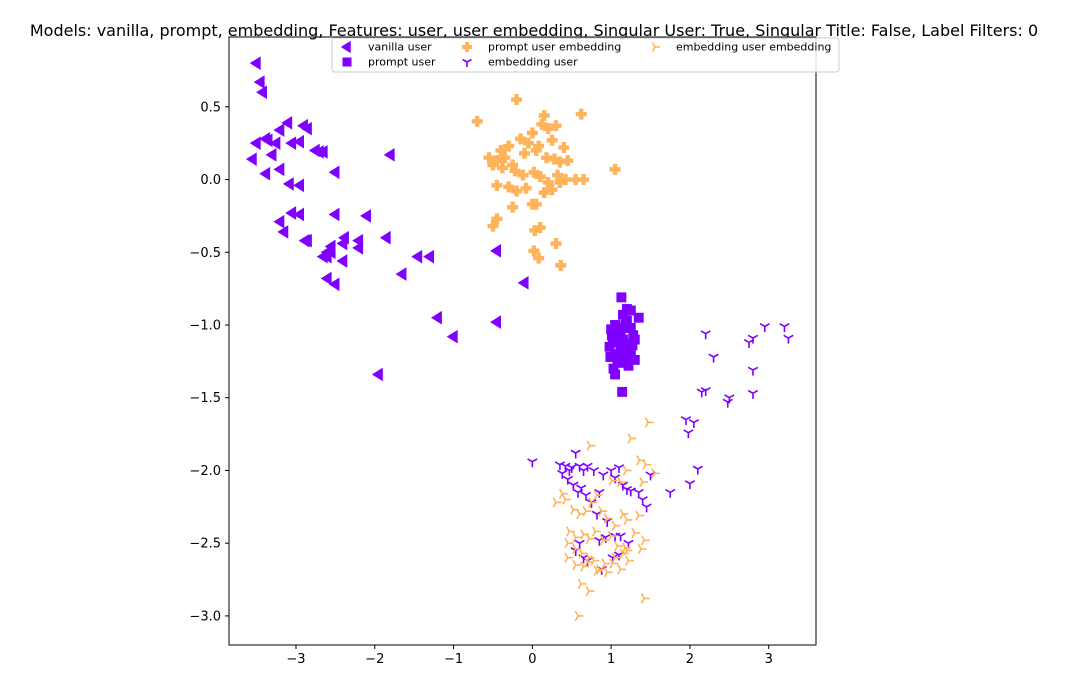 The height and width of the screenshot is (682, 1068). Describe the element at coordinates (533, 62) in the screenshot. I see `legend-label: embedding user` at that location.